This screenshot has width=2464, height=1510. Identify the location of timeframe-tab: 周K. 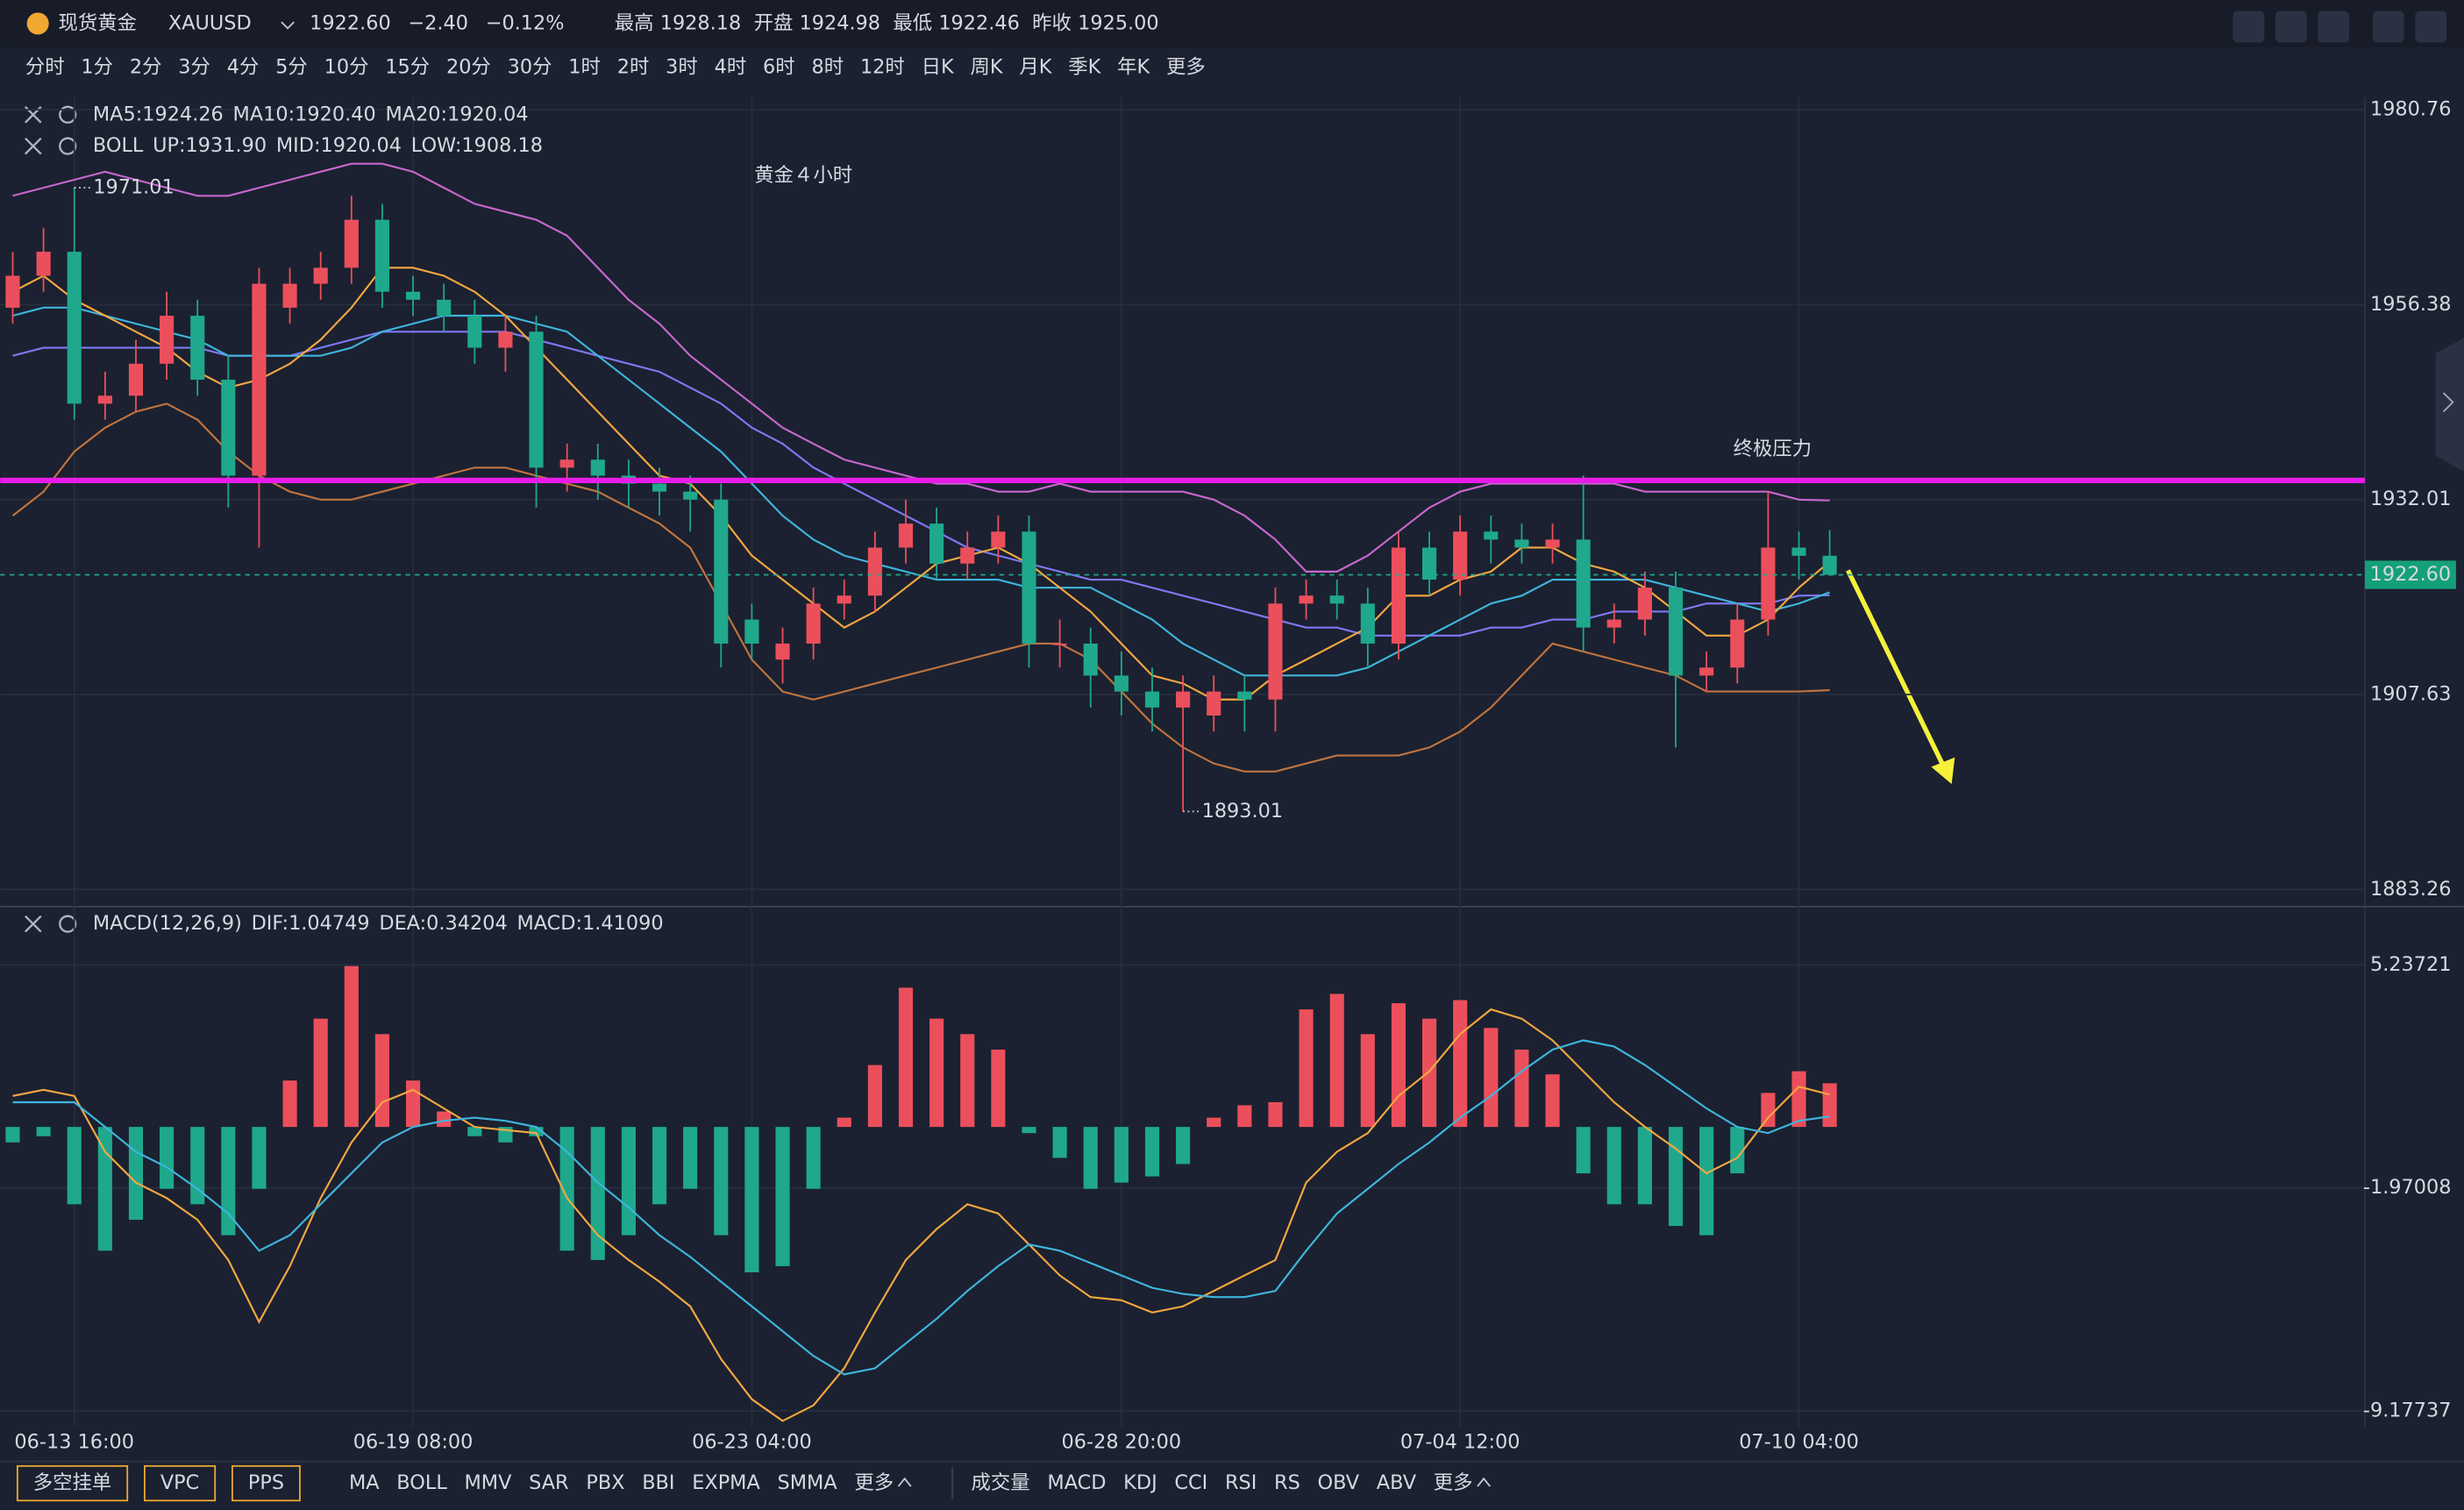
(986, 67).